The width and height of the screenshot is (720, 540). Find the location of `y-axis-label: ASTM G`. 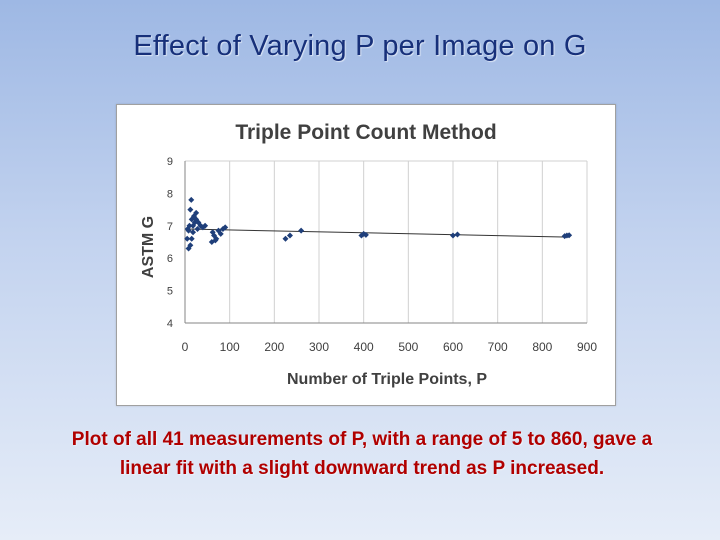

y-axis-label: ASTM G is located at coordinates (148, 247).